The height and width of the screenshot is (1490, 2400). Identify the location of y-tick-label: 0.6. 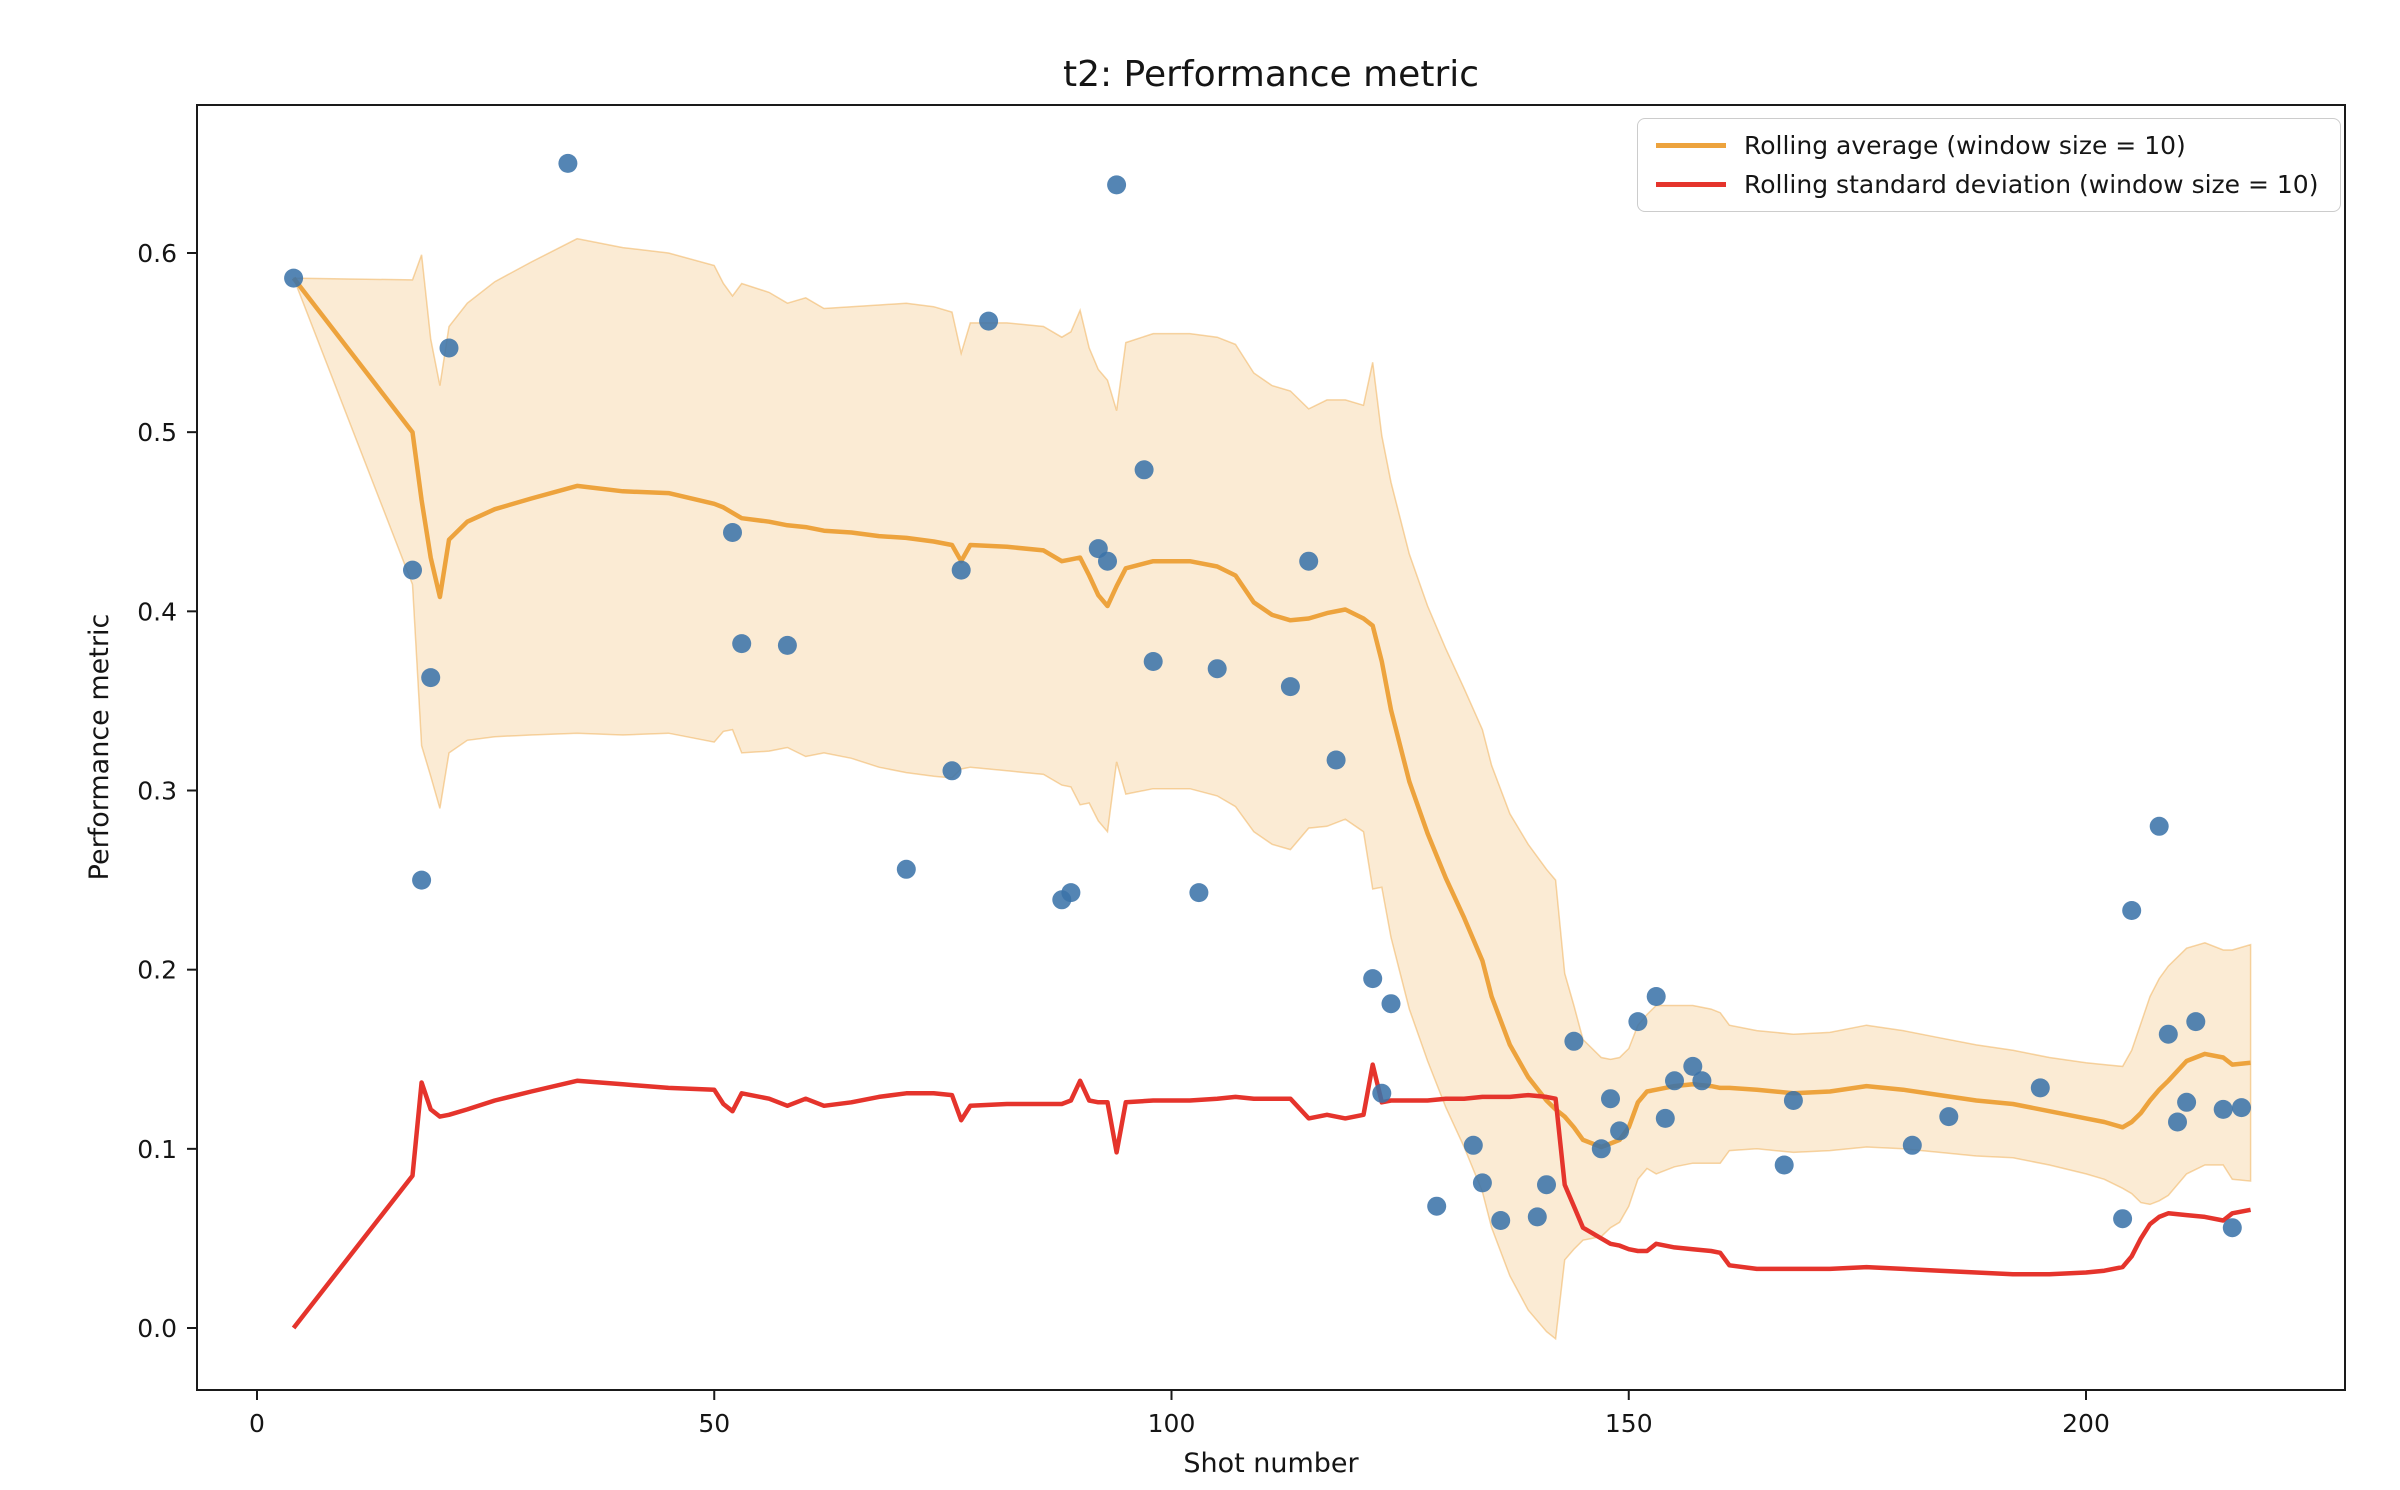
(157, 253).